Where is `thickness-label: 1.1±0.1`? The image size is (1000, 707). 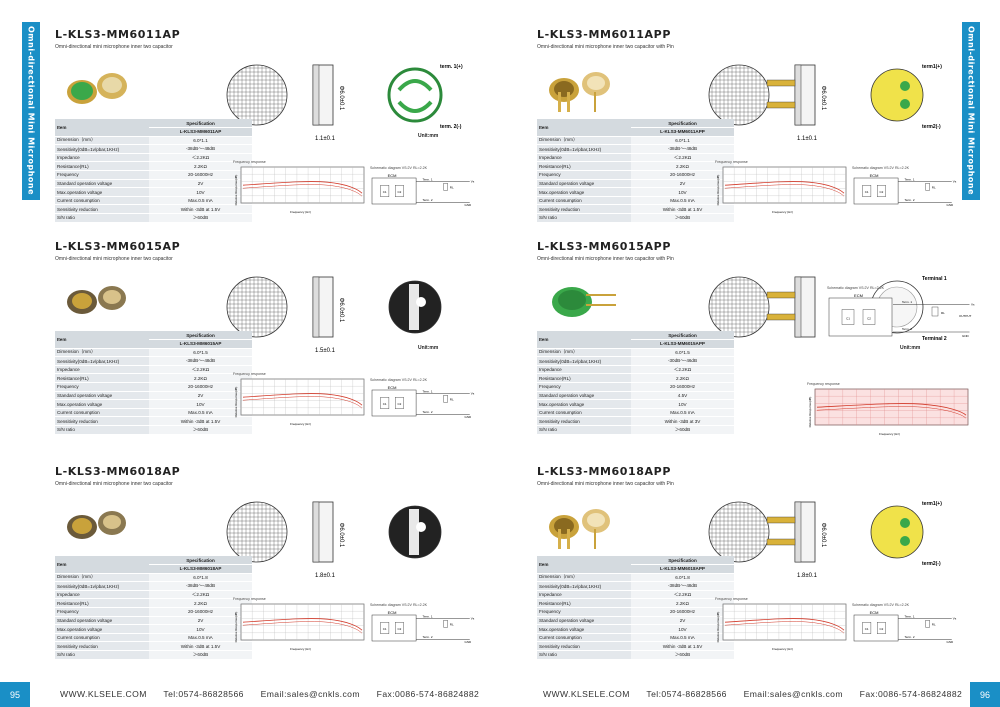
thickness-label: 1.1±0.1 is located at coordinates (807, 139).